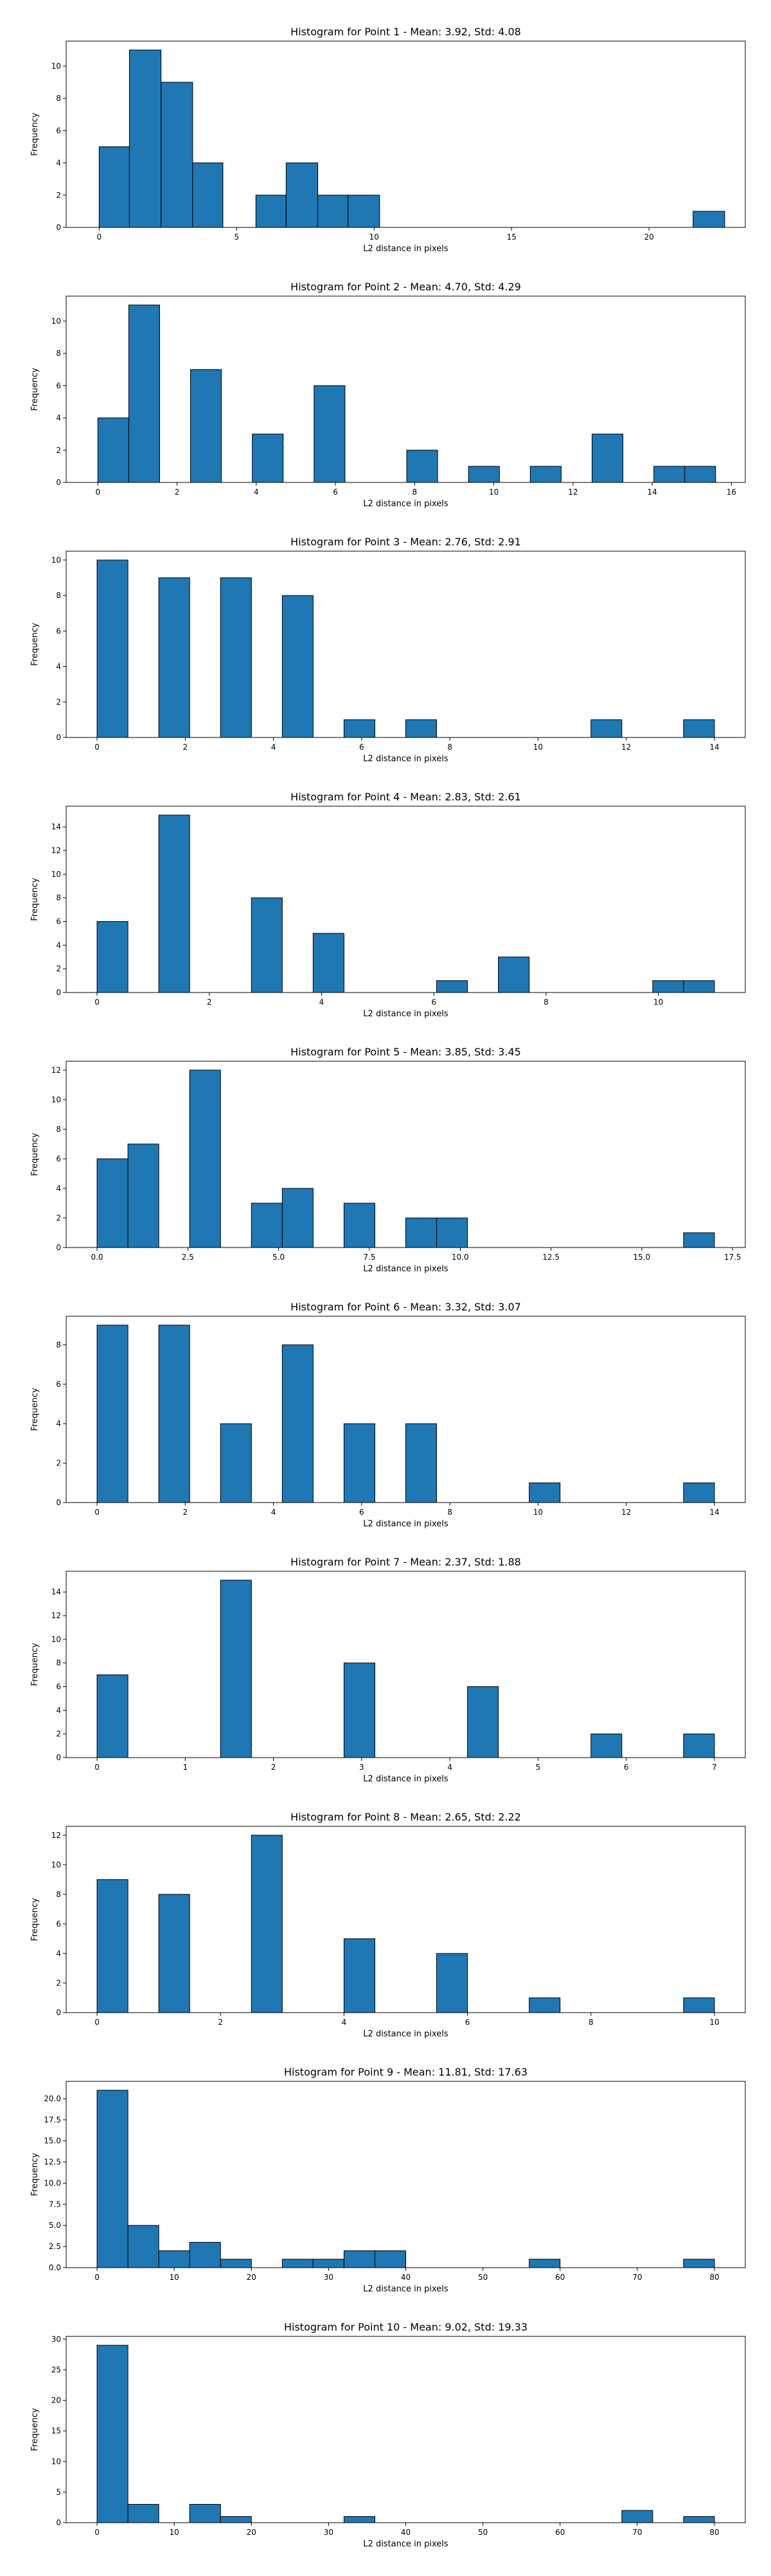 This screenshot has width=771, height=2576. Describe the element at coordinates (637, 2532) in the screenshot. I see `x-tick-label: 70` at that location.